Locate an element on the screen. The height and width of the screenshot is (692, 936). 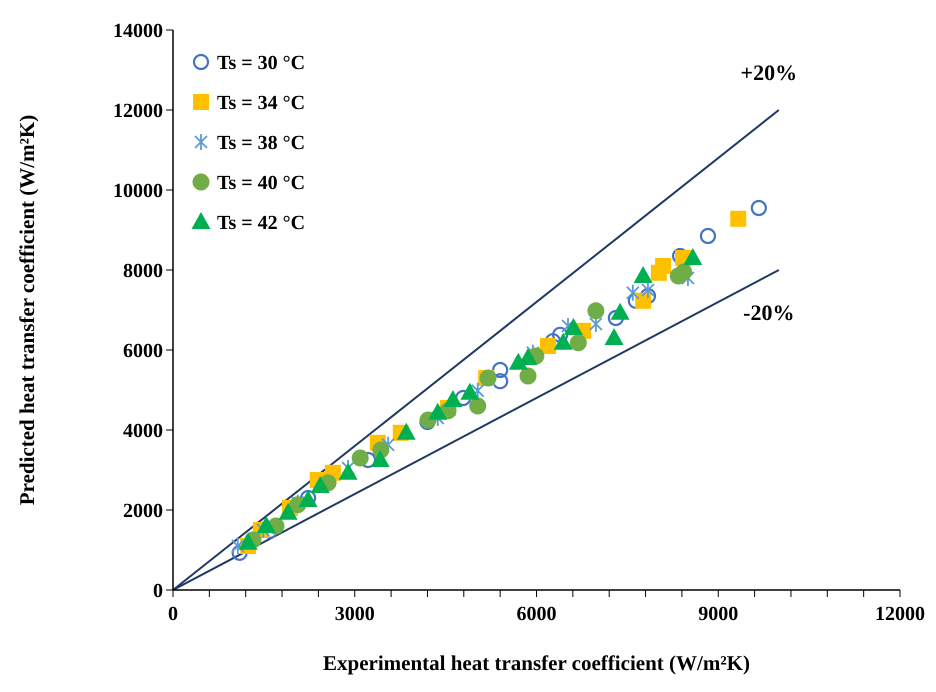
x-tick-label: 12000 is located at coordinates (900, 614).